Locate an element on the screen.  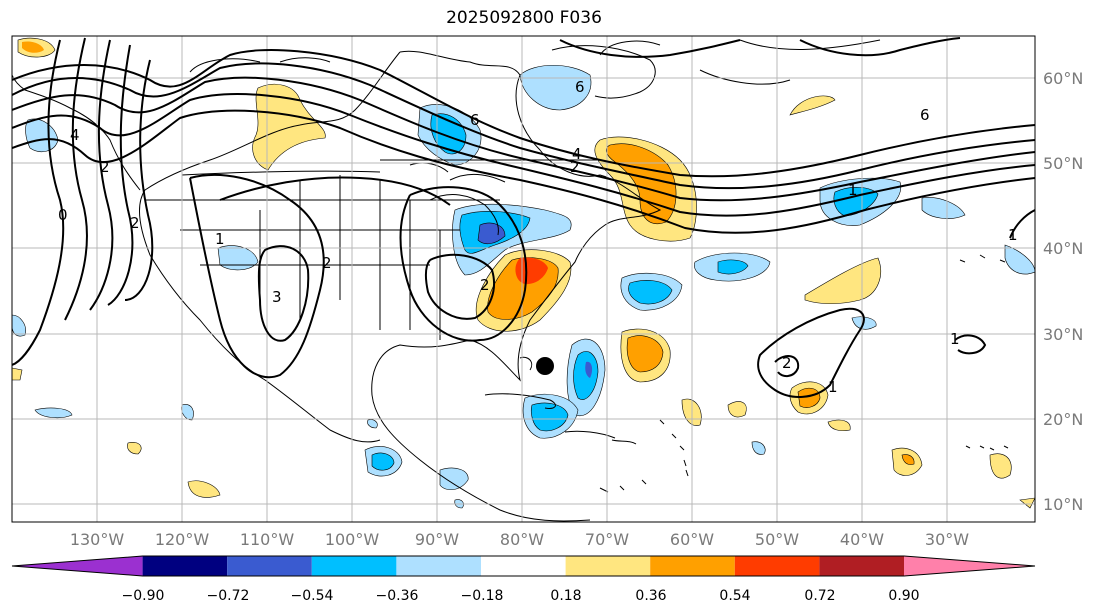
lon-label: 50°W is located at coordinates (777, 539).